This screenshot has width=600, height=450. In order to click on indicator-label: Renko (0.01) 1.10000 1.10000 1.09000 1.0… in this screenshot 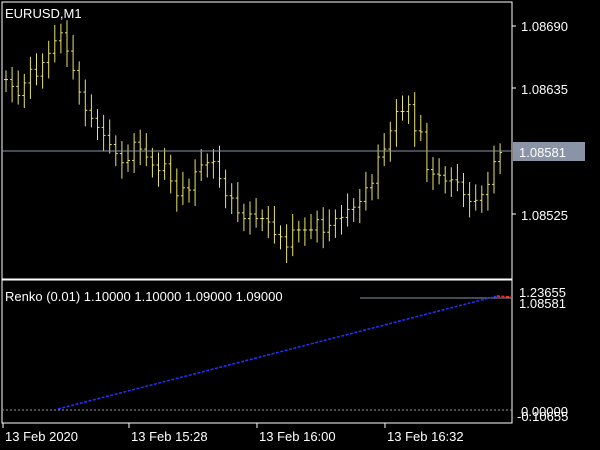, I will do `click(144, 296)`.